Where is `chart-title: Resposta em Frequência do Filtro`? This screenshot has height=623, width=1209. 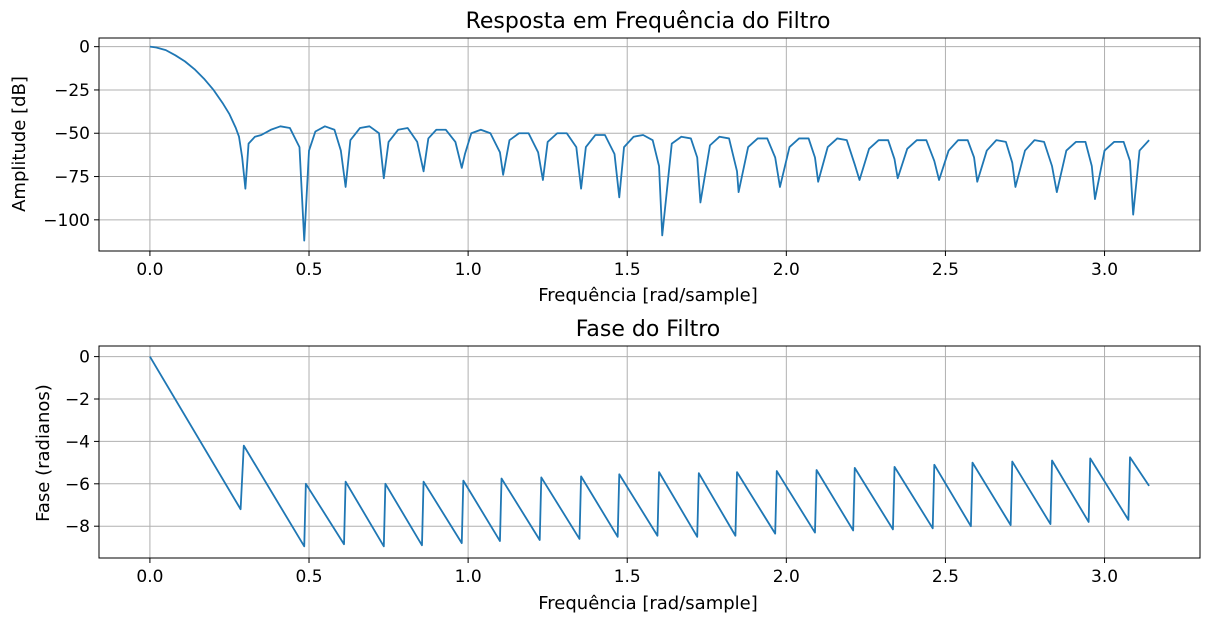 chart-title: Resposta em Frequência do Filtro is located at coordinates (648, 21).